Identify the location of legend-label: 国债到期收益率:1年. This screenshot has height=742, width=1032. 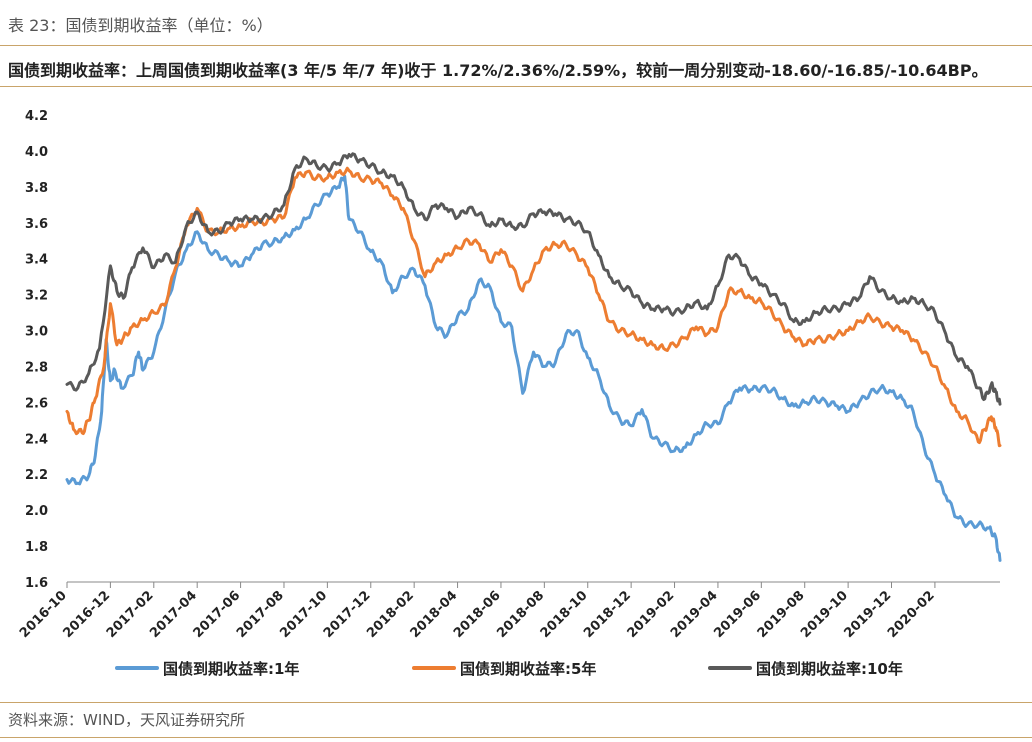
(231, 669).